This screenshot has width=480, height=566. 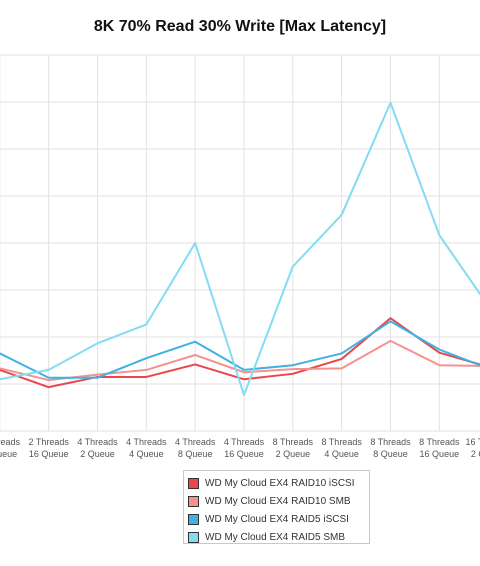 I want to click on legend-label: WD My Cloud EX4 RAID10 SMB, so click(x=278, y=501).